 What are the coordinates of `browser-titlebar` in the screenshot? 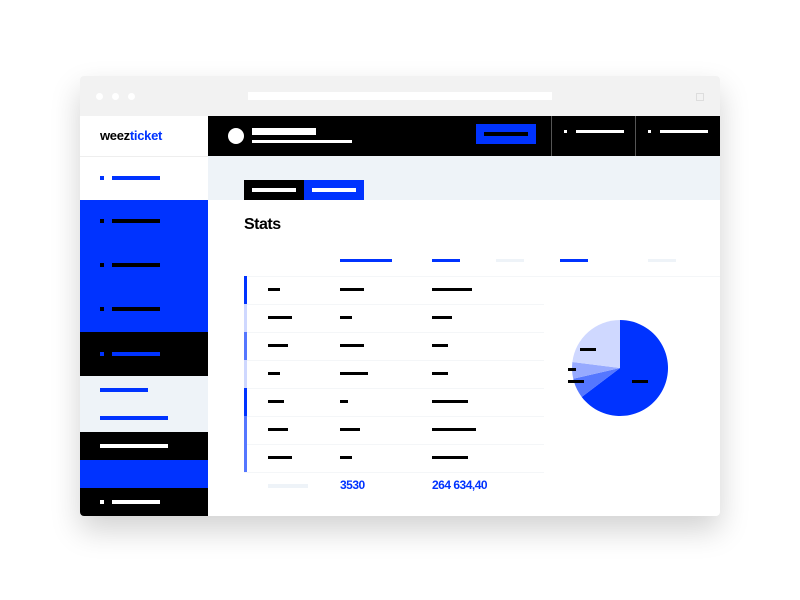 It's located at (400, 96).